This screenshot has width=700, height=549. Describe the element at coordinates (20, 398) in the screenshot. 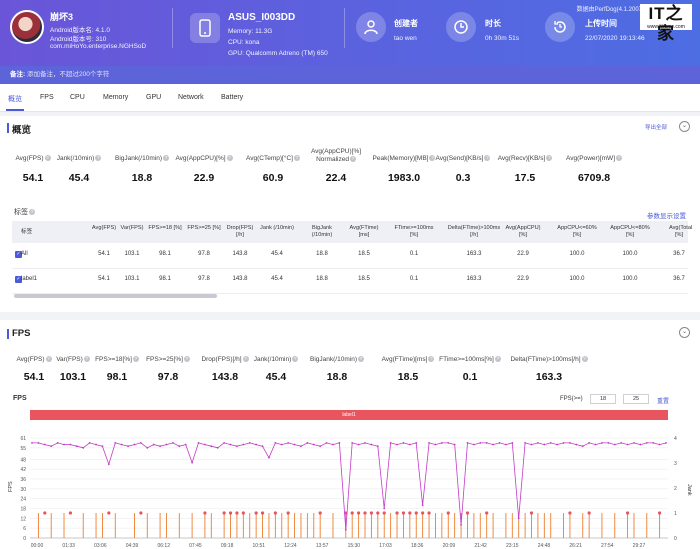

I see `fps-chart-label: FPS` at that location.